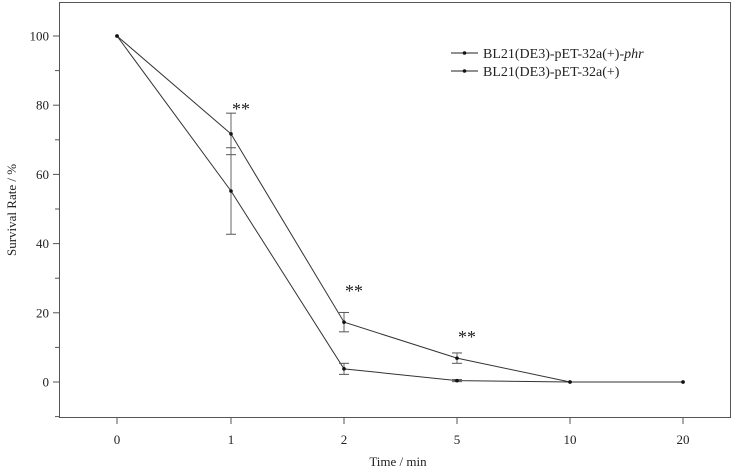 The height and width of the screenshot is (471, 741). What do you see at coordinates (683, 439) in the screenshot?
I see `x-tick-label: 20` at bounding box center [683, 439].